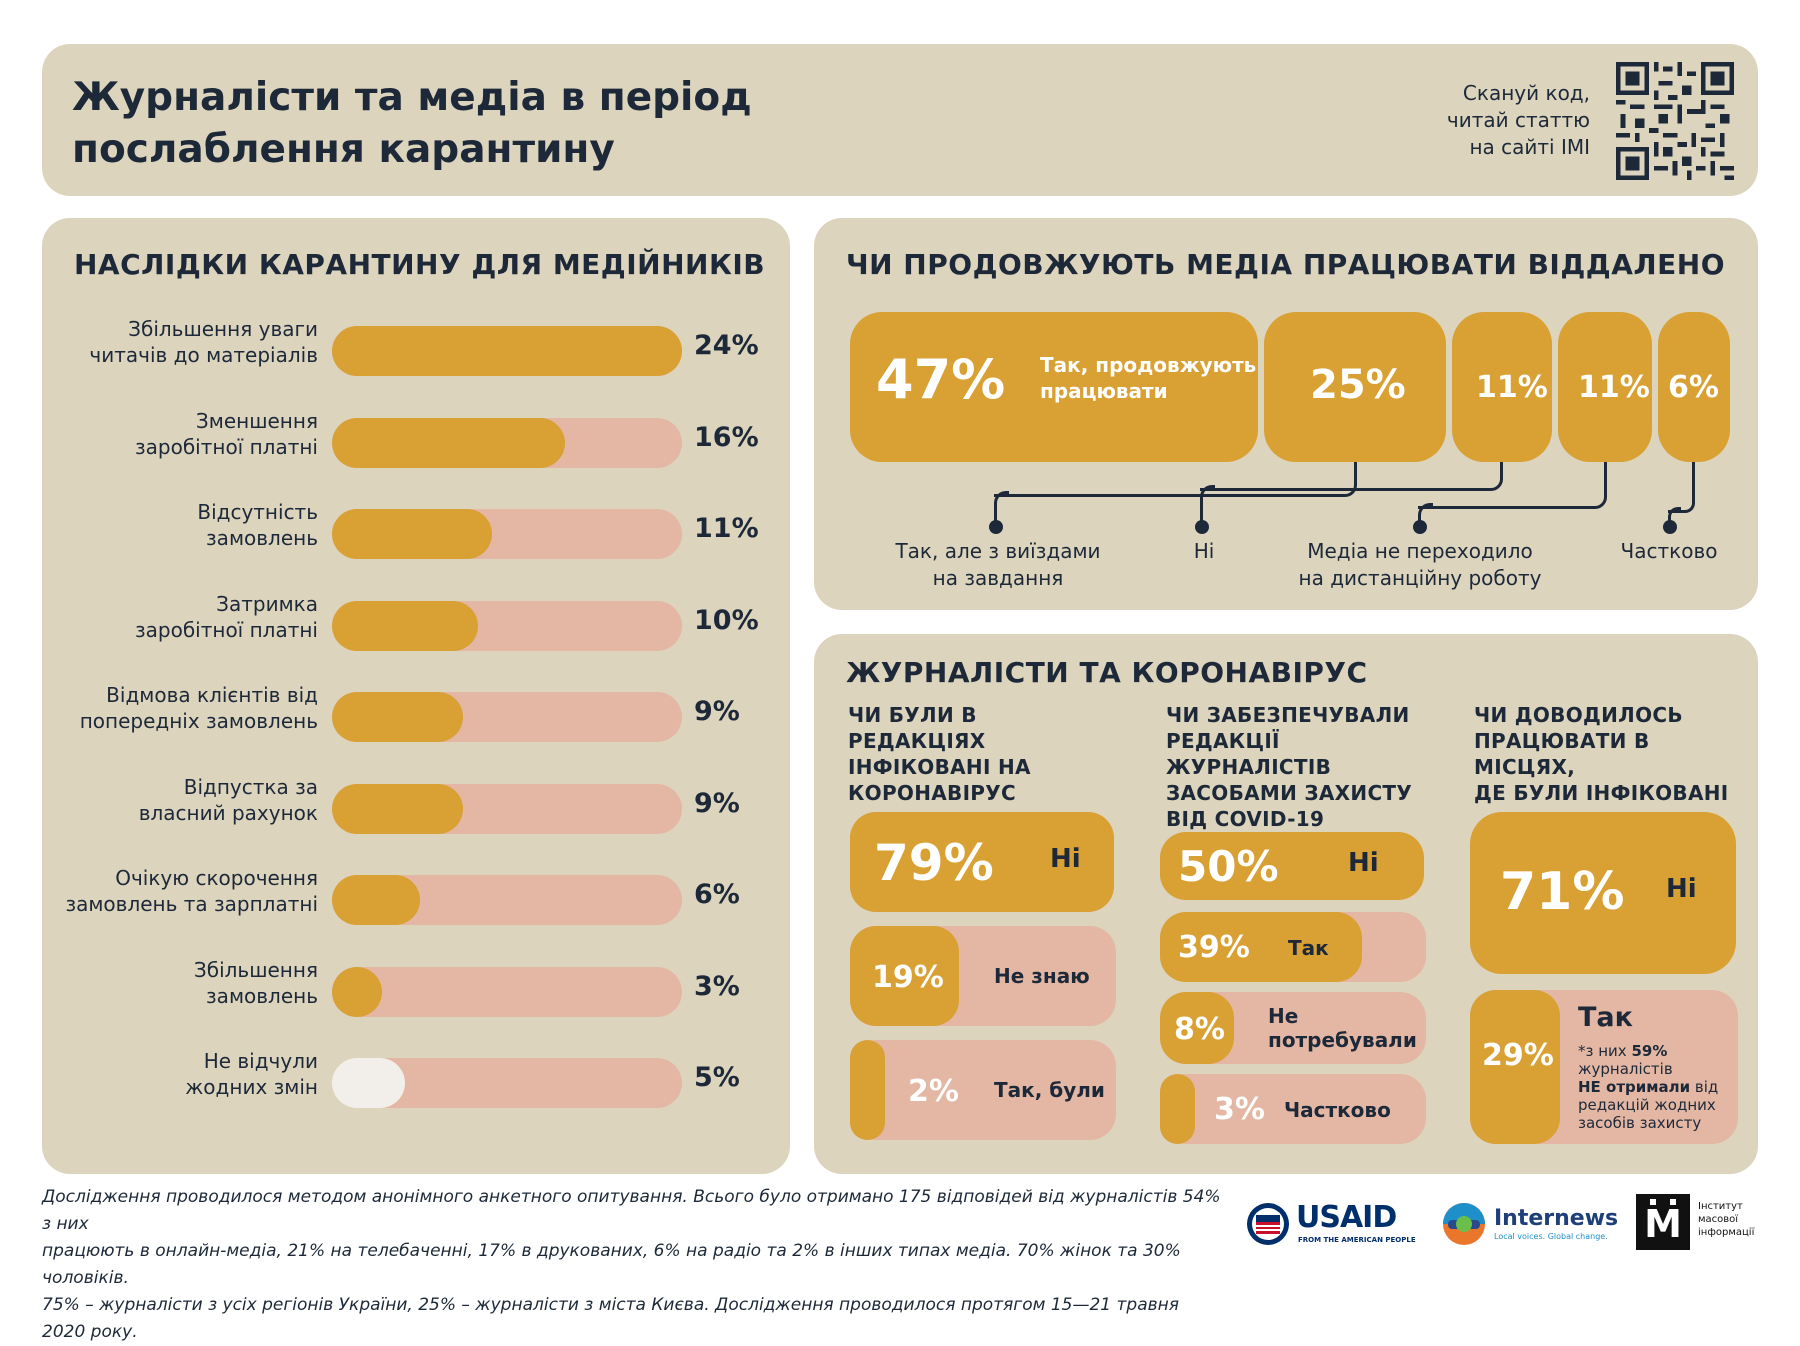 Image resolution: width=1800 pixels, height=1346 pixels. I want to click on leader-partial-a, so click(1681, 487).